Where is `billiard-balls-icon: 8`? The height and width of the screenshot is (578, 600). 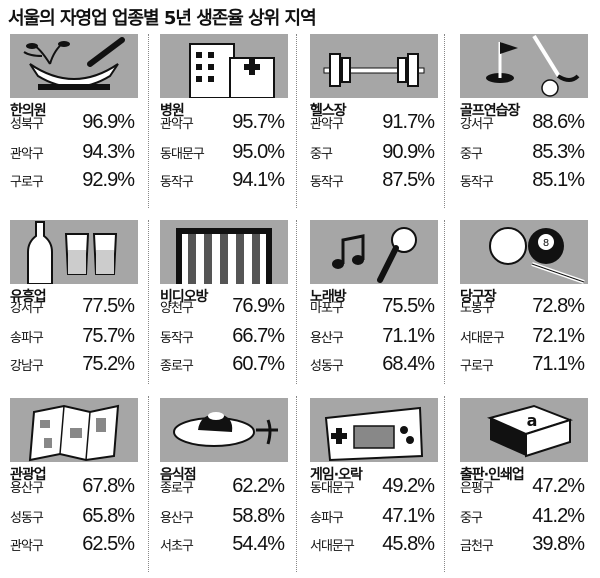
billiard-balls-icon: 8 is located at coordinates (524, 252).